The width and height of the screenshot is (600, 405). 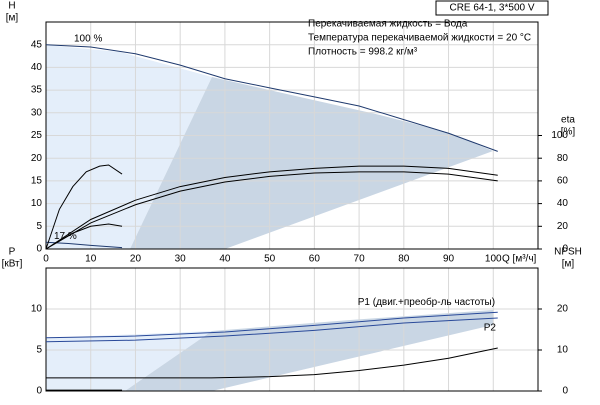 What do you see at coordinates (563, 181) in the screenshot?
I see `y2-tick-label: 60` at bounding box center [563, 181].